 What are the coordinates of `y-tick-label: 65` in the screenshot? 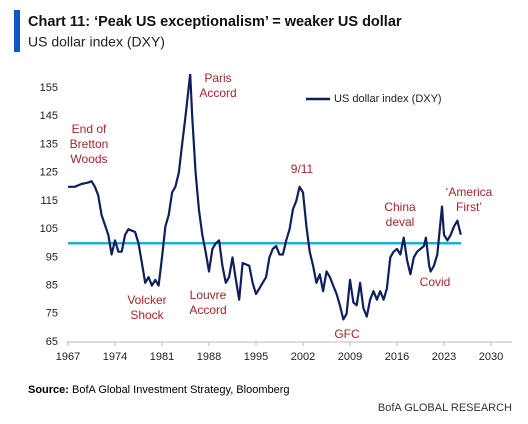 It's located at (52, 342).